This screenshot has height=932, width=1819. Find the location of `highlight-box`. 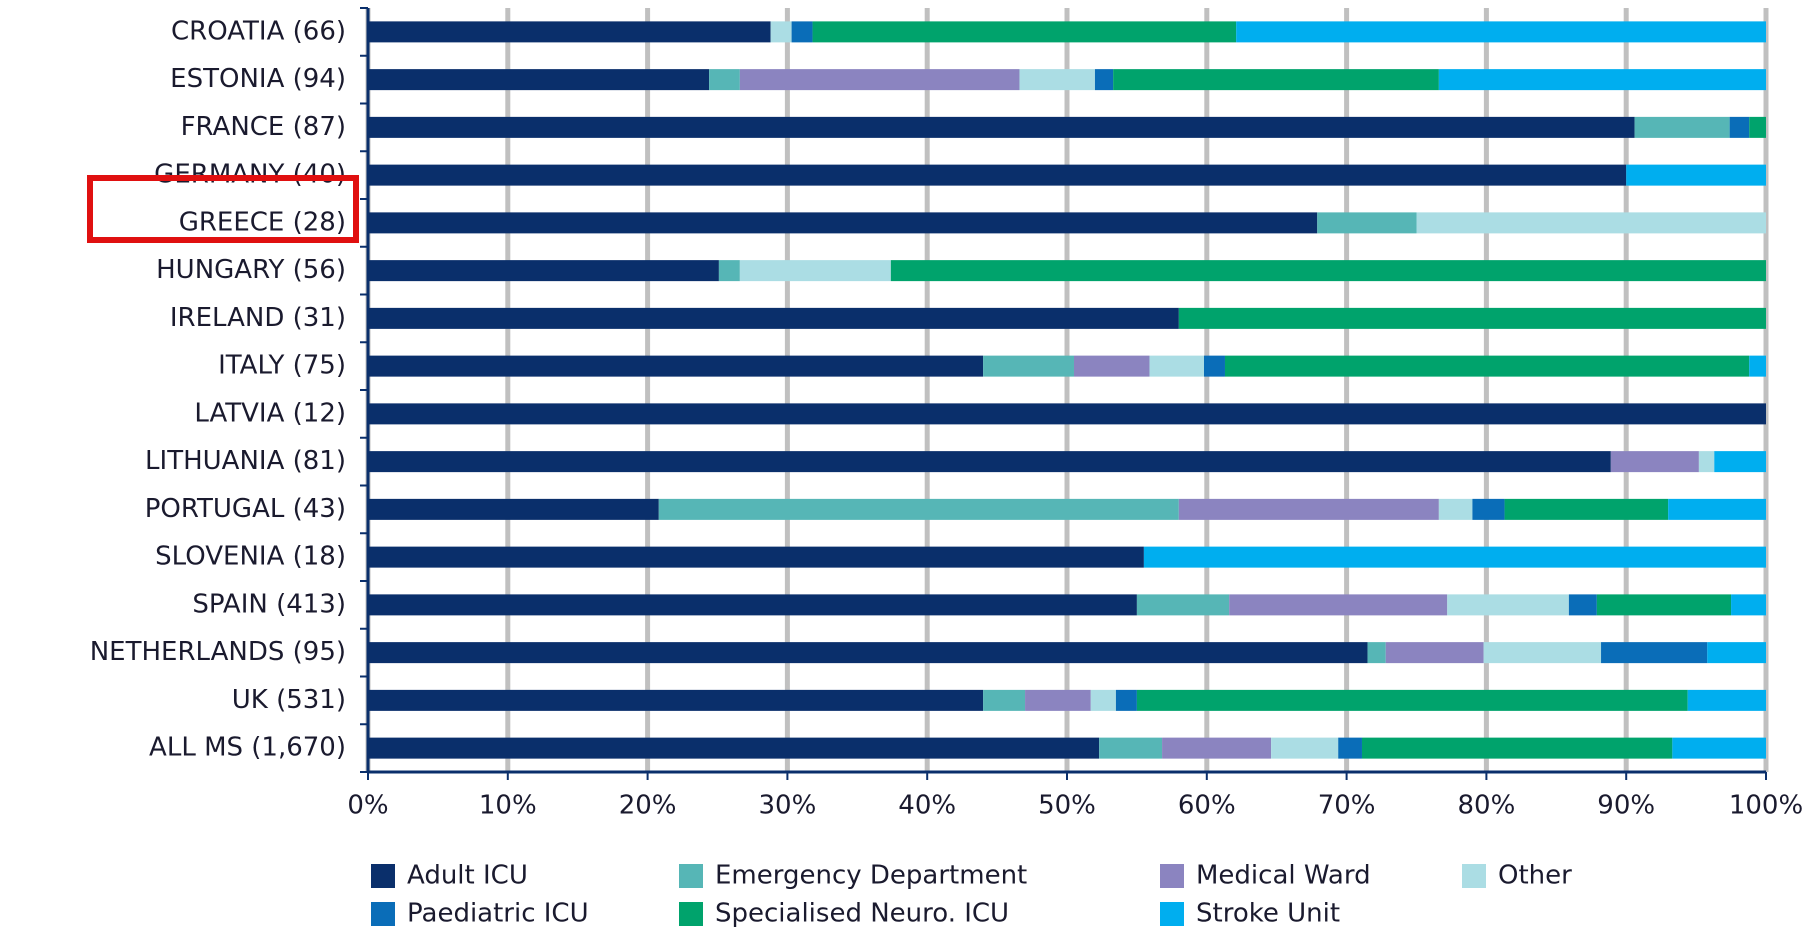

highlight-box is located at coordinates (223, 209).